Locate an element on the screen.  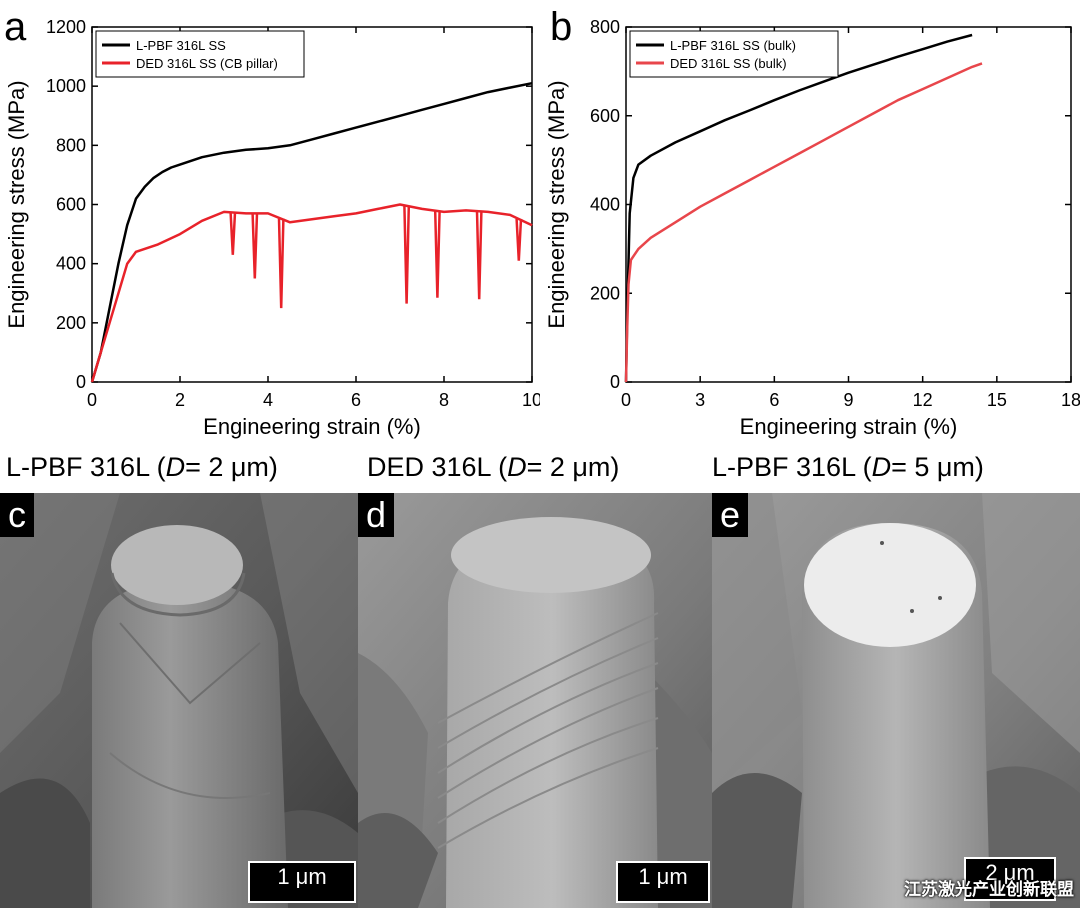
x-axis-label-a: Engineering strain (%) is located at coordinates (312, 426).